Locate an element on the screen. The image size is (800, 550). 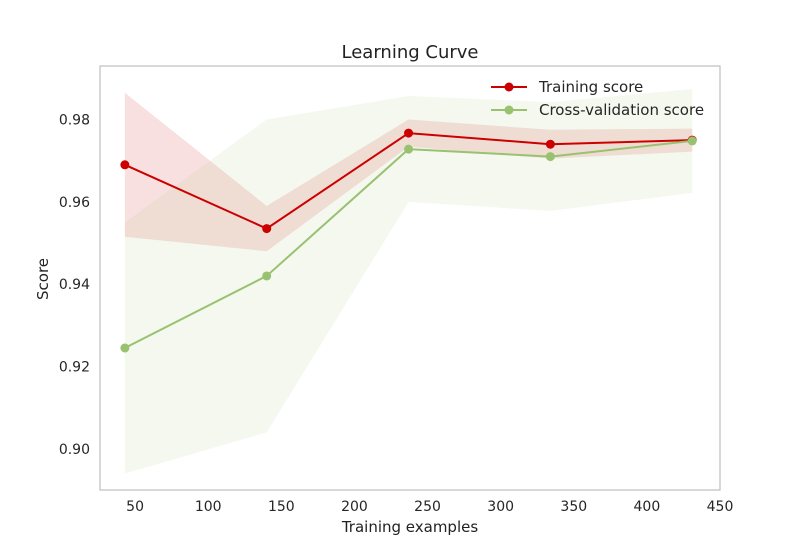
y-tick-label: 0.90 is located at coordinates (74, 450).